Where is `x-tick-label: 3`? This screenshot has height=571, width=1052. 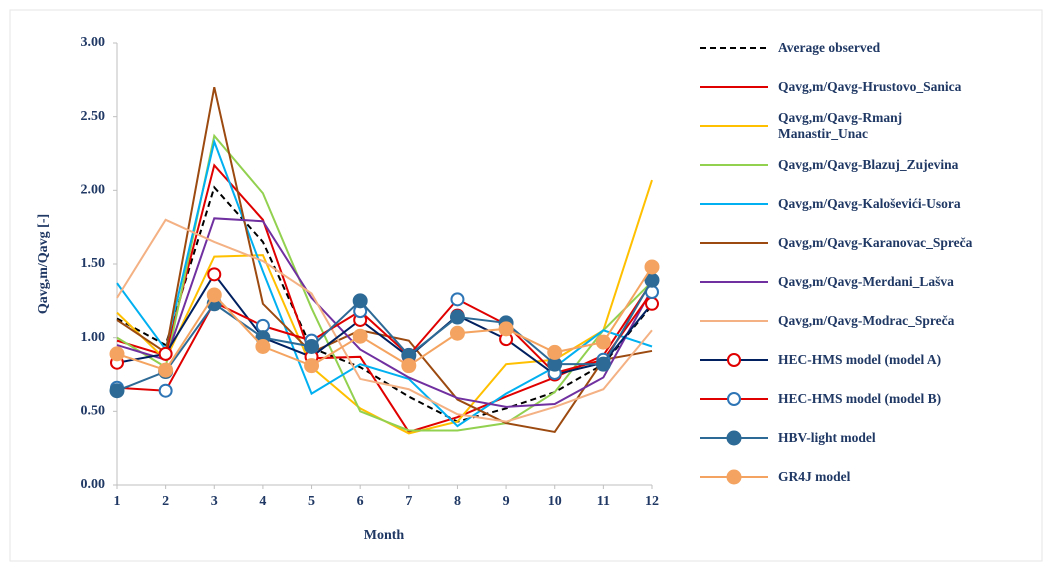
x-tick-label: 3 is located at coordinates (214, 501).